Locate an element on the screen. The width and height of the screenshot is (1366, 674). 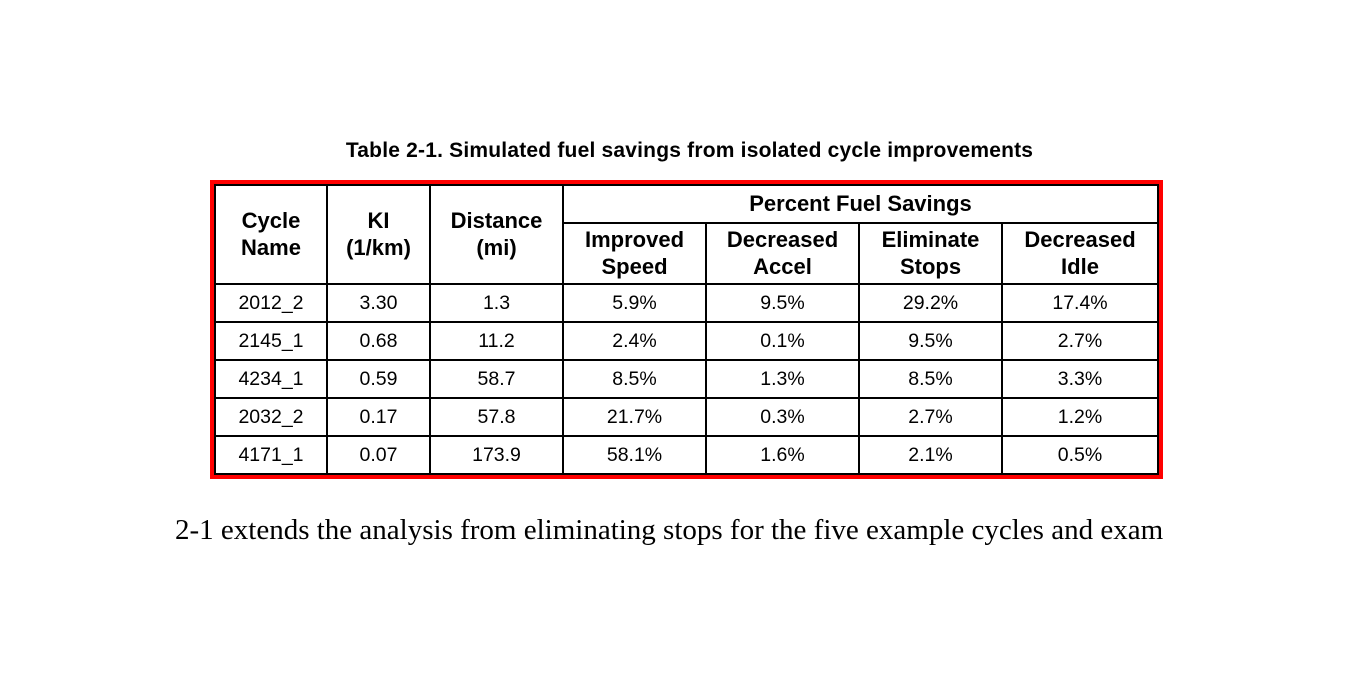
cell-distance: 173.9 is located at coordinates (496, 455).